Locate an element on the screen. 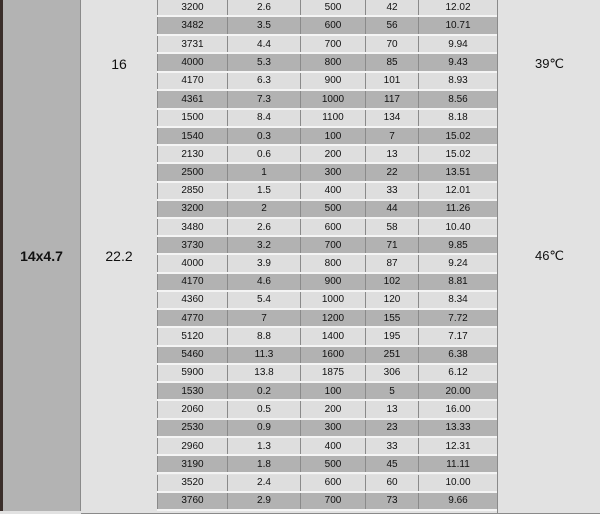 The width and height of the screenshot is (600, 514). table-cell: 2500 is located at coordinates (192, 172).